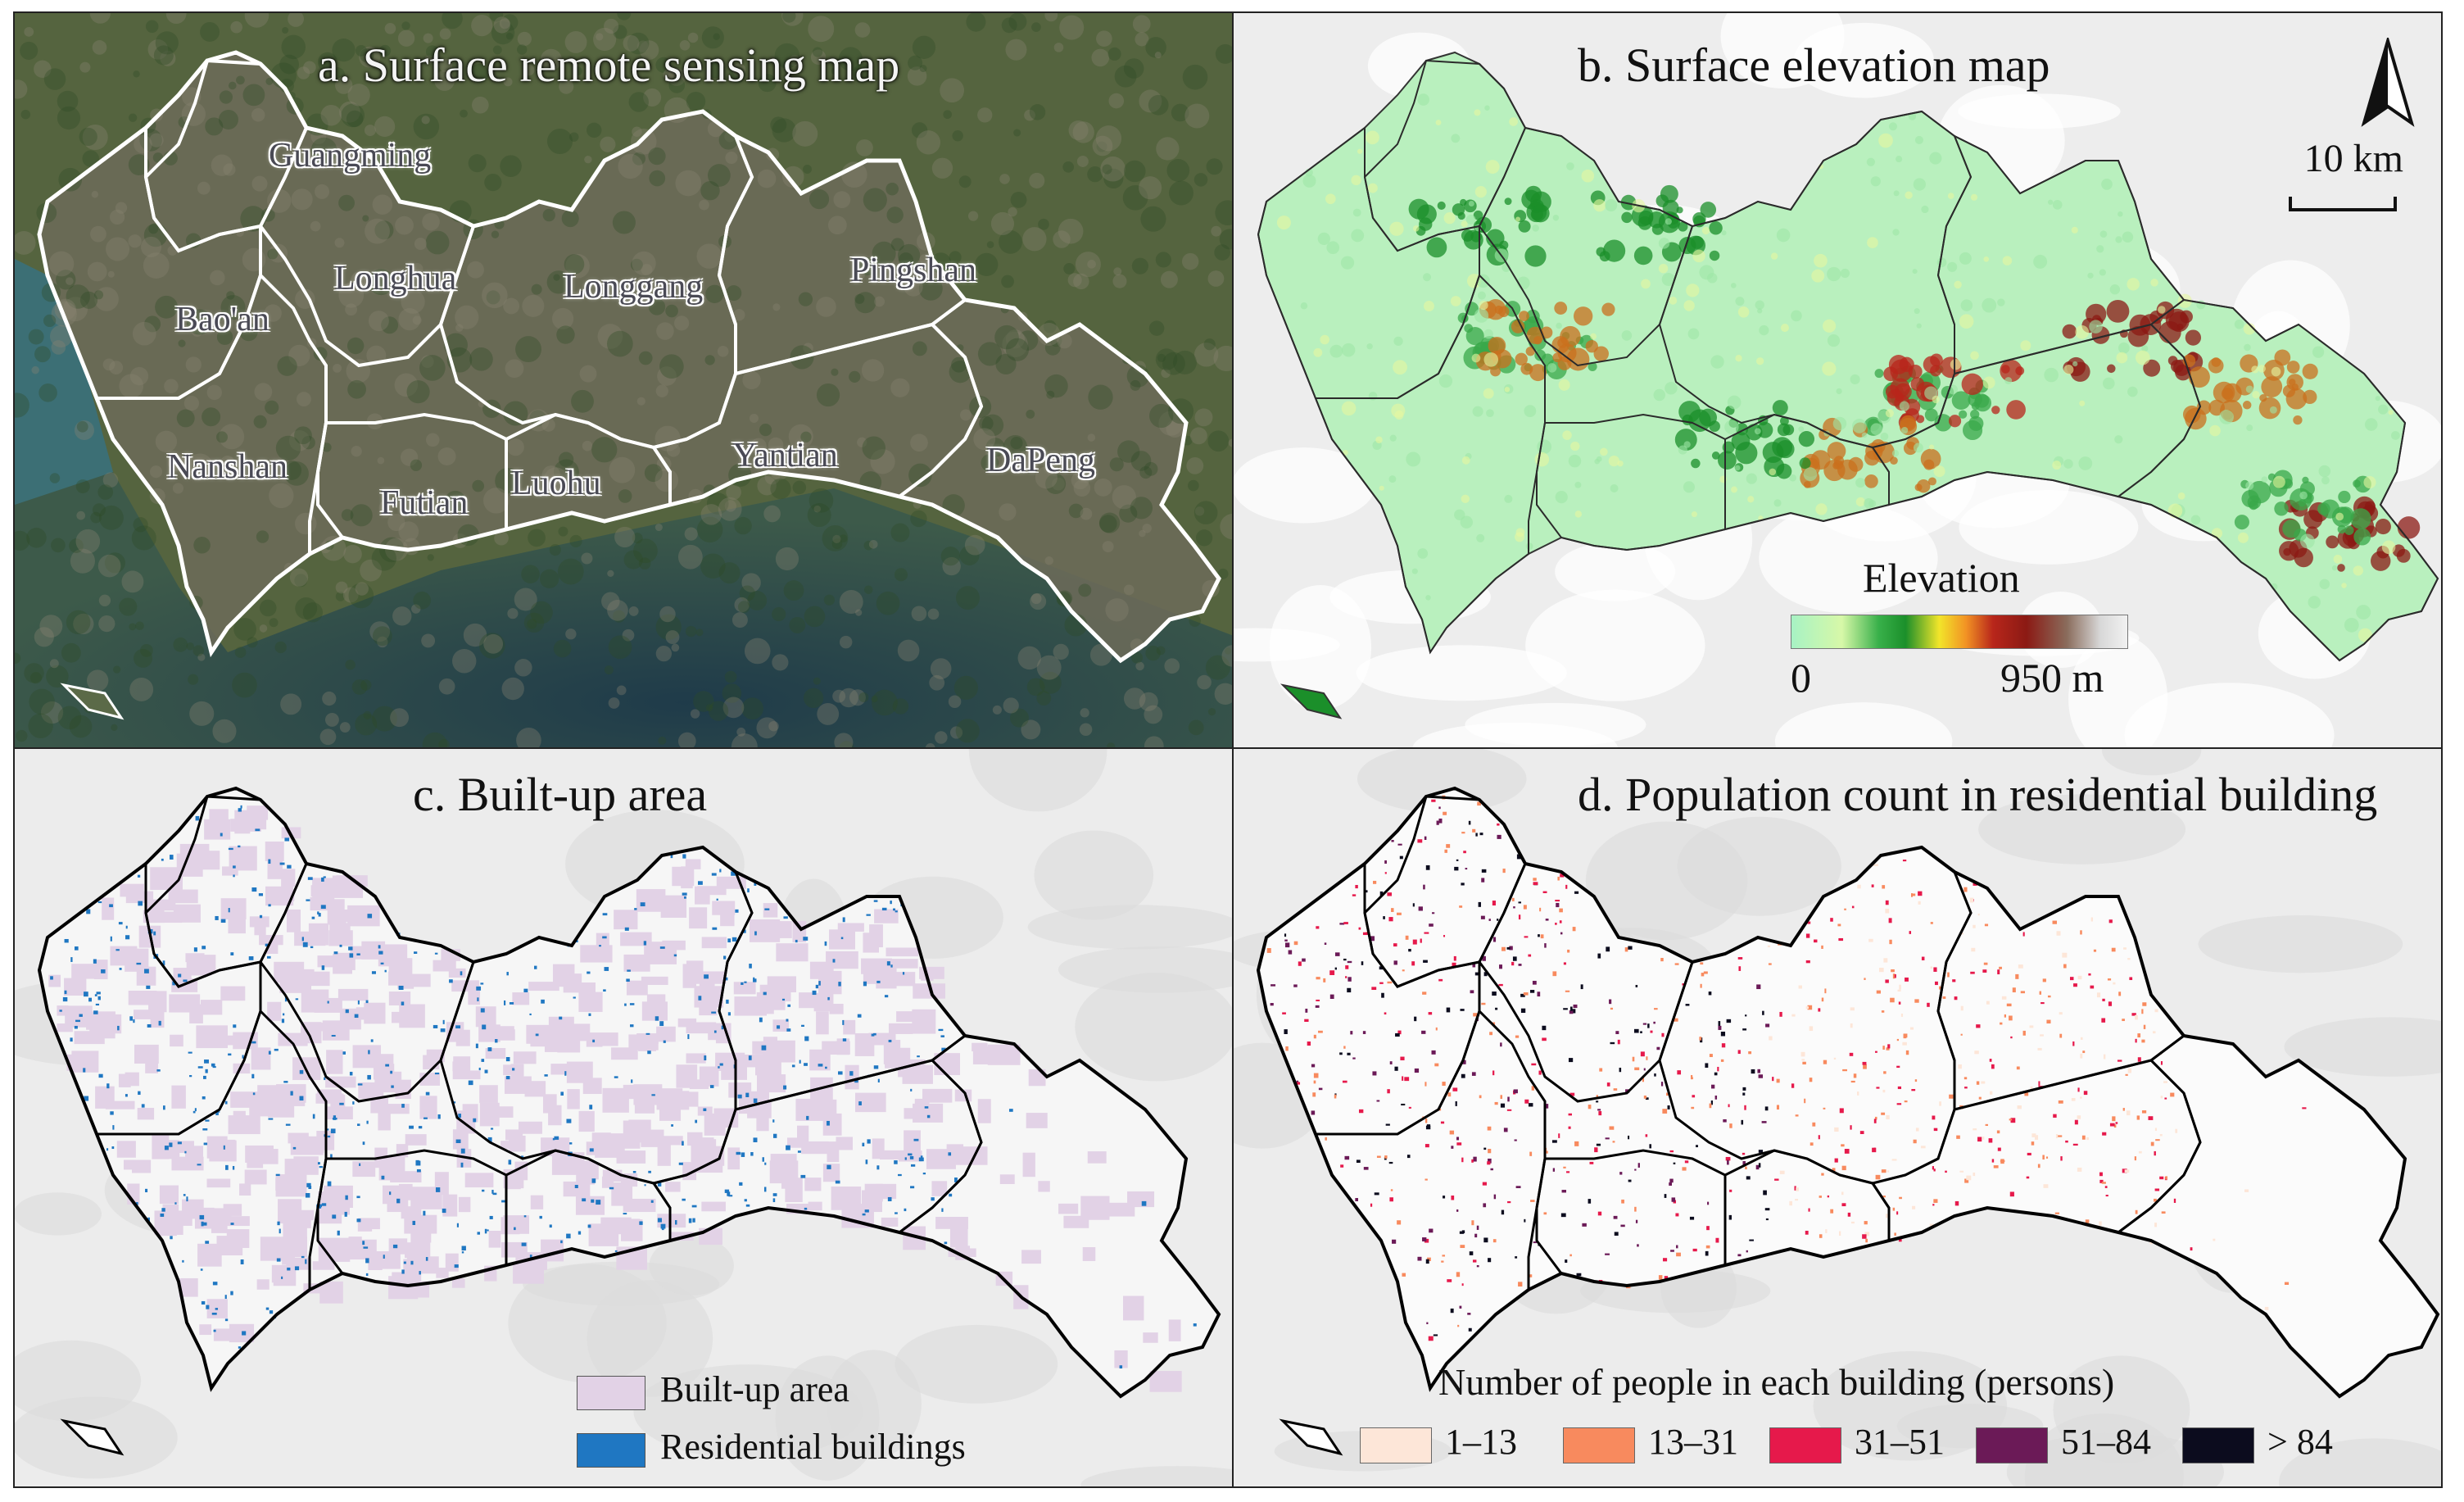 Image resolution: width=2464 pixels, height=1502 pixels. Describe the element at coordinates (609, 65) in the screenshot. I see `panel-a-title: a. Surface remote sensing map` at that location.